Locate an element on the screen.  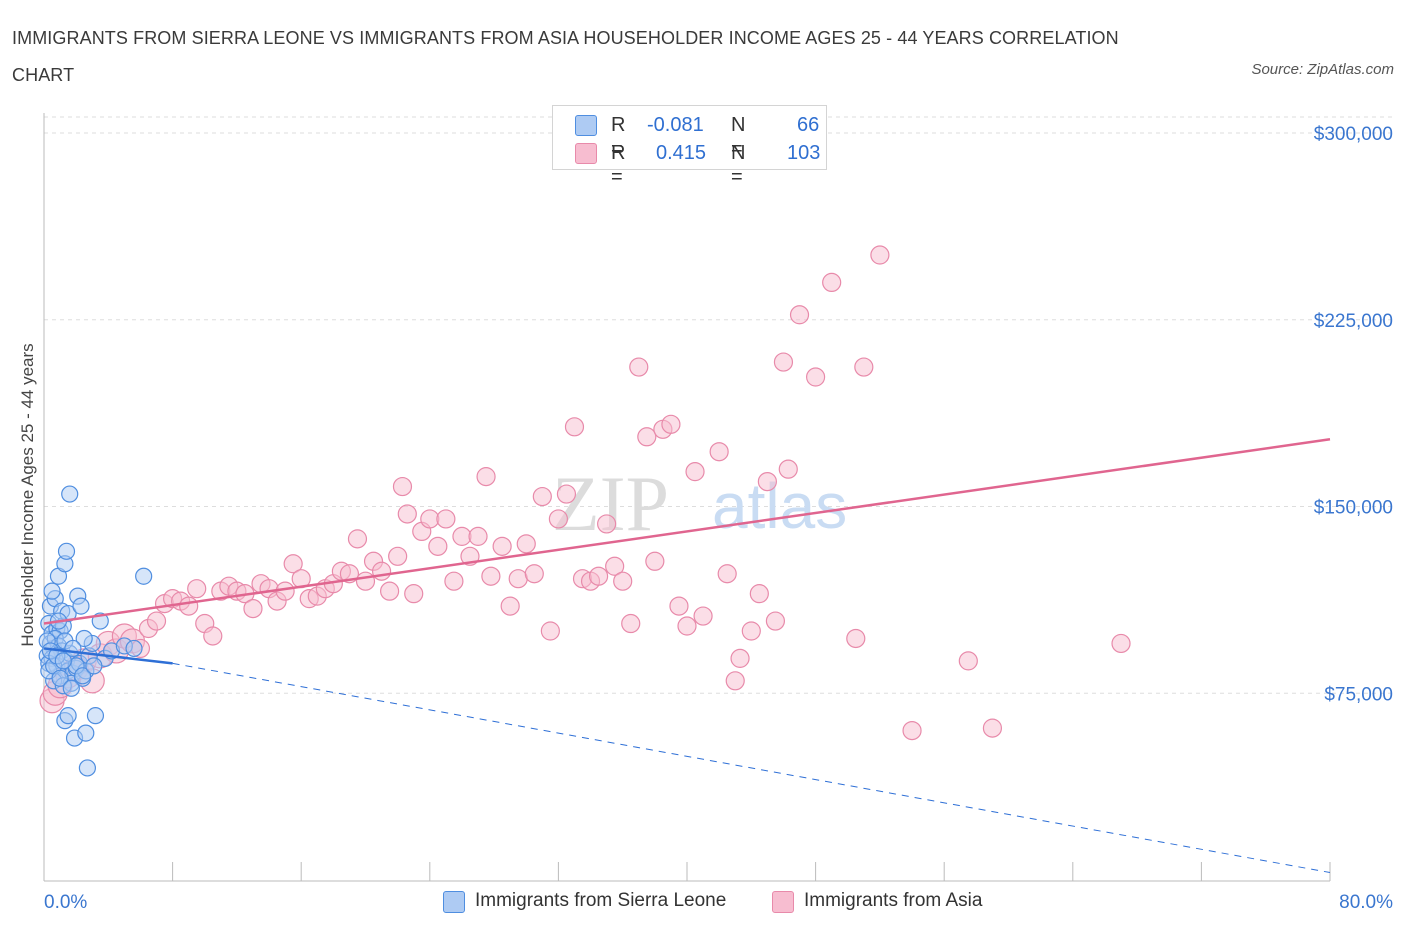
y-axis-label: Householder Income Ages 25 - 44 years is located at coordinates (27, 495).